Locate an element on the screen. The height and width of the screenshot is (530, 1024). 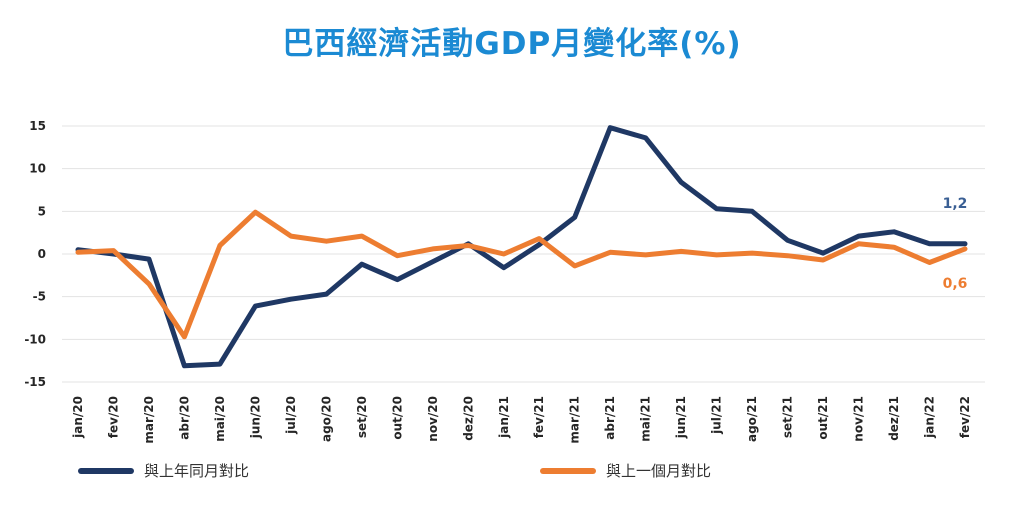
x-tick-label: mar/21 is located at coordinates (575, 420).